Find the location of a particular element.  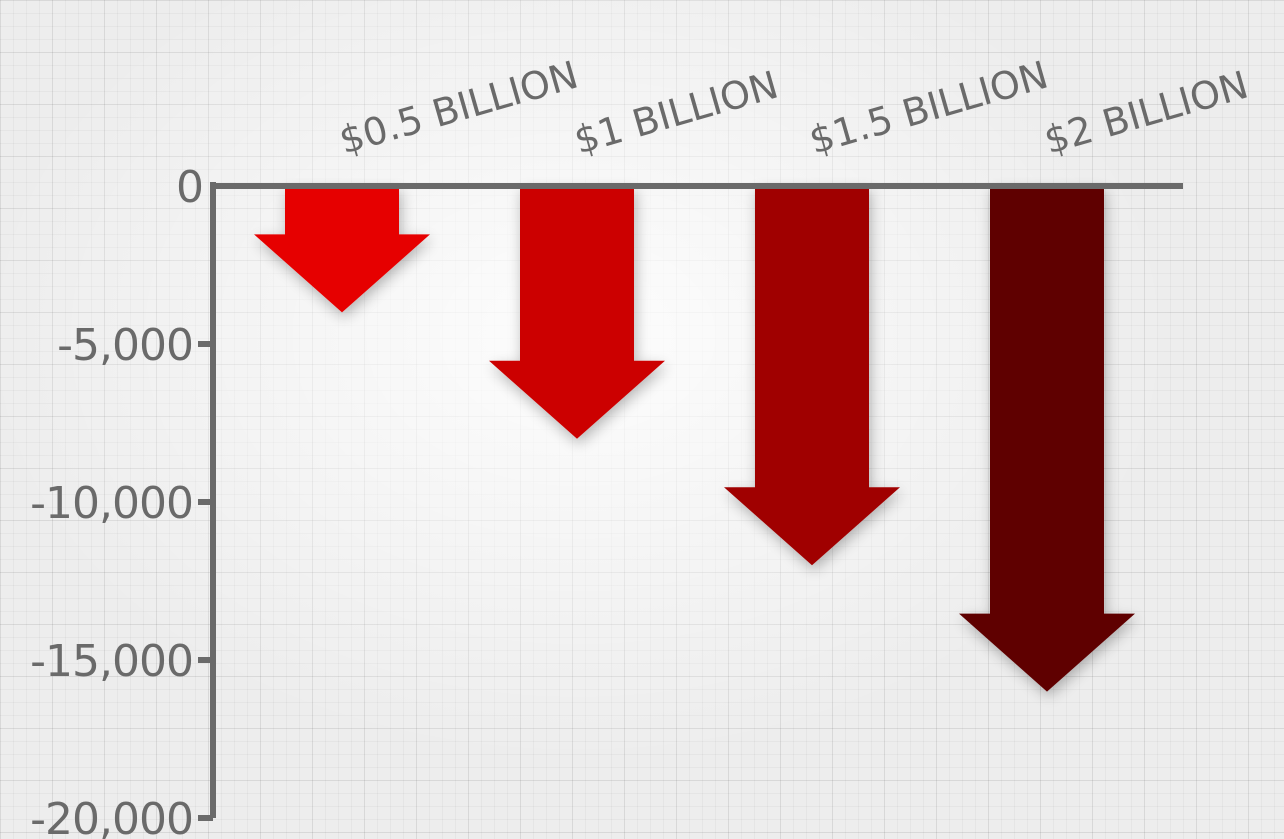

y-tick-label: -5,000 is located at coordinates (125, 345).